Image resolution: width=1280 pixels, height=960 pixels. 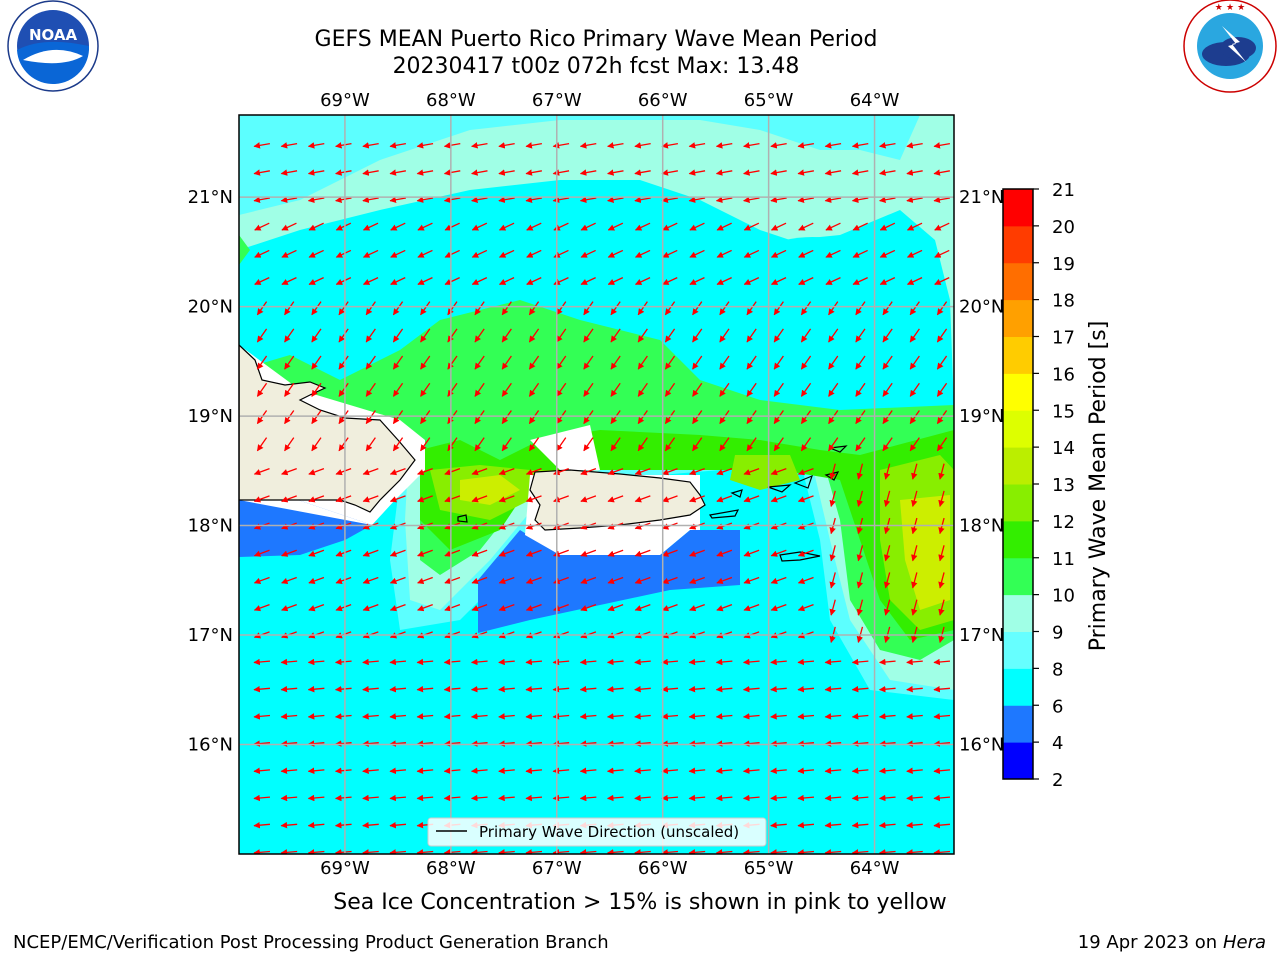 I want to click on lat-tick-label: 19°N, so click(x=210, y=416).